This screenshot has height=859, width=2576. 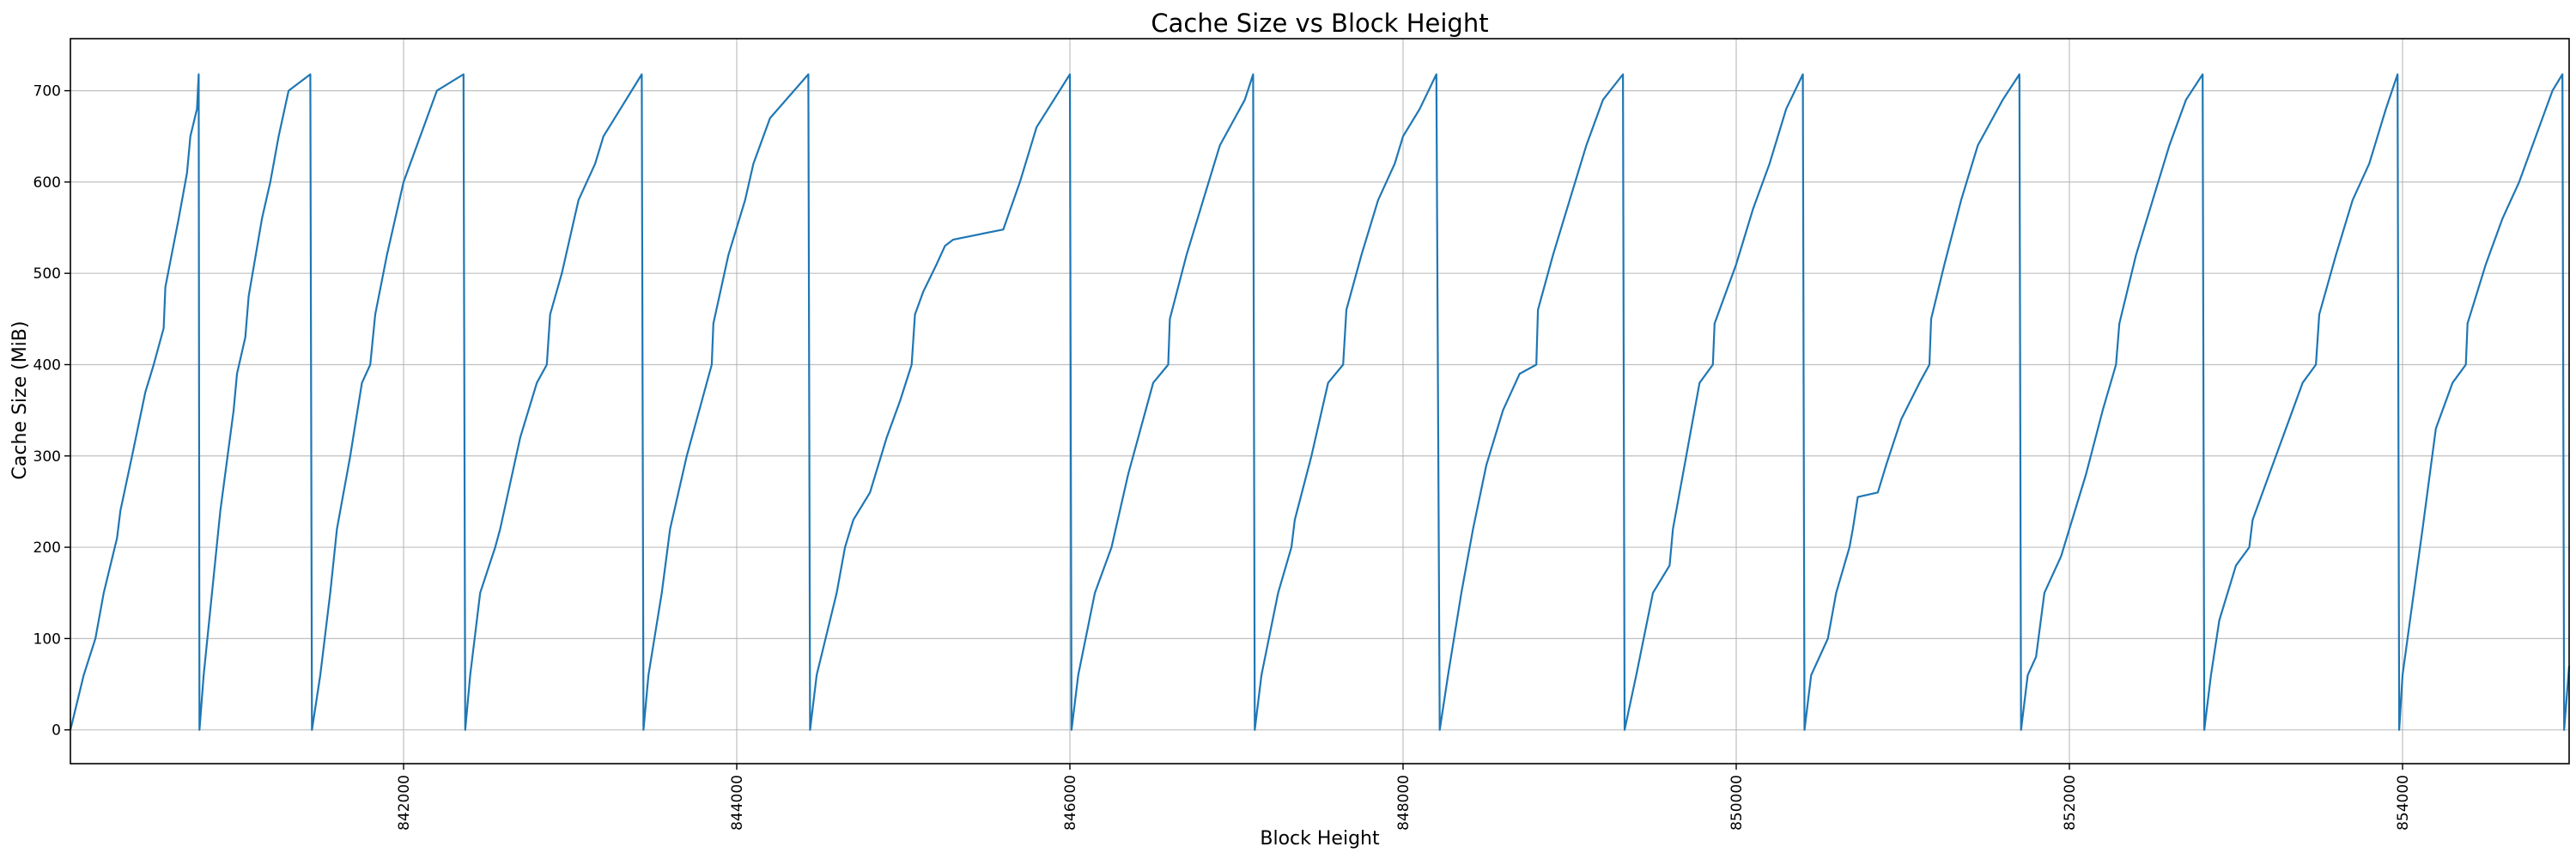 What do you see at coordinates (47, 548) in the screenshot?
I see `y-tick-label: 200` at bounding box center [47, 548].